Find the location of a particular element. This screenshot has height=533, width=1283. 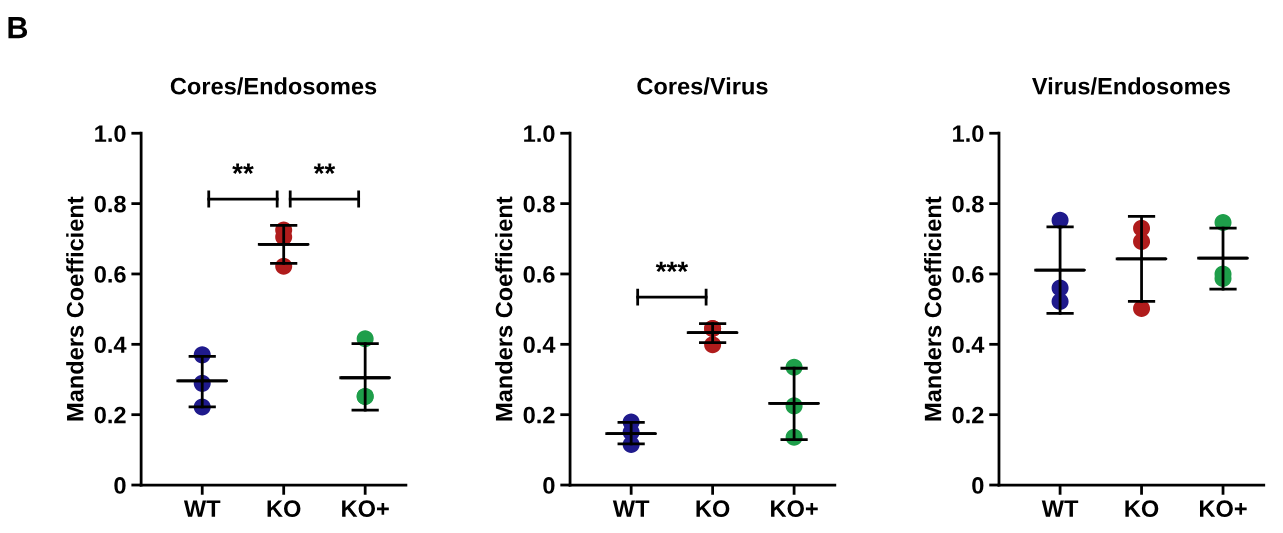

annotation: *** is located at coordinates (672, 267).